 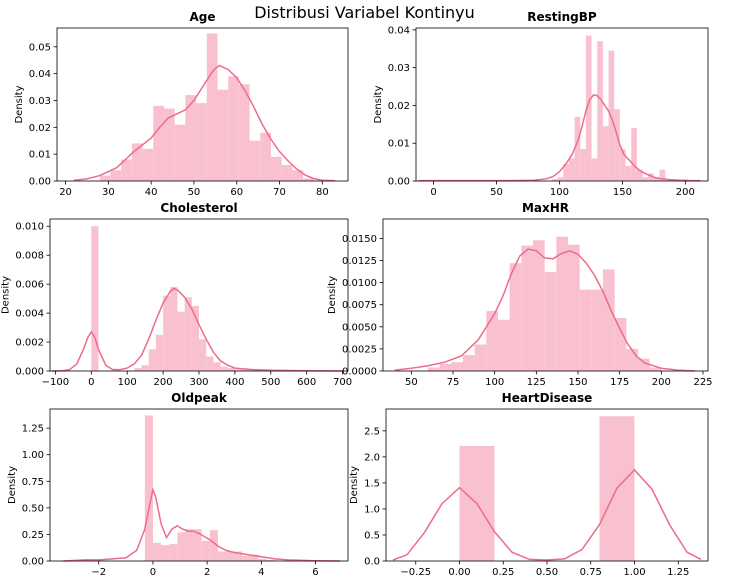 I want to click on y-tick-label: 0.02, so click(x=40, y=128).